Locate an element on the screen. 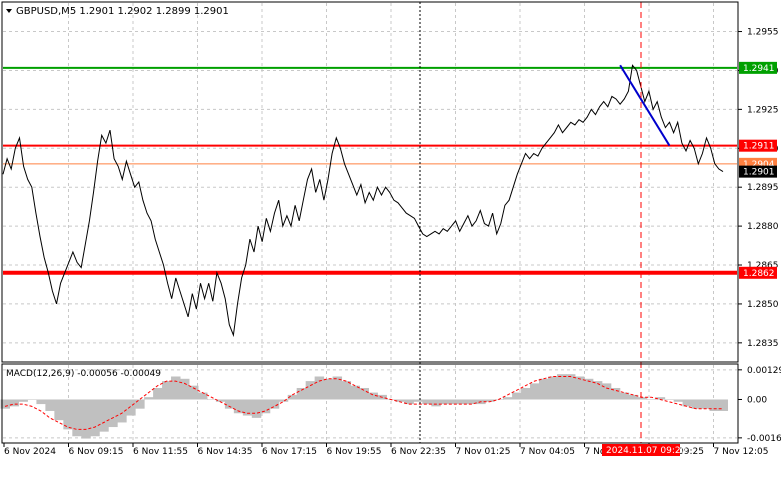 Image resolution: width=781 pixels, height=493 pixels. price-tick-label: 1.2835 is located at coordinates (763, 344).